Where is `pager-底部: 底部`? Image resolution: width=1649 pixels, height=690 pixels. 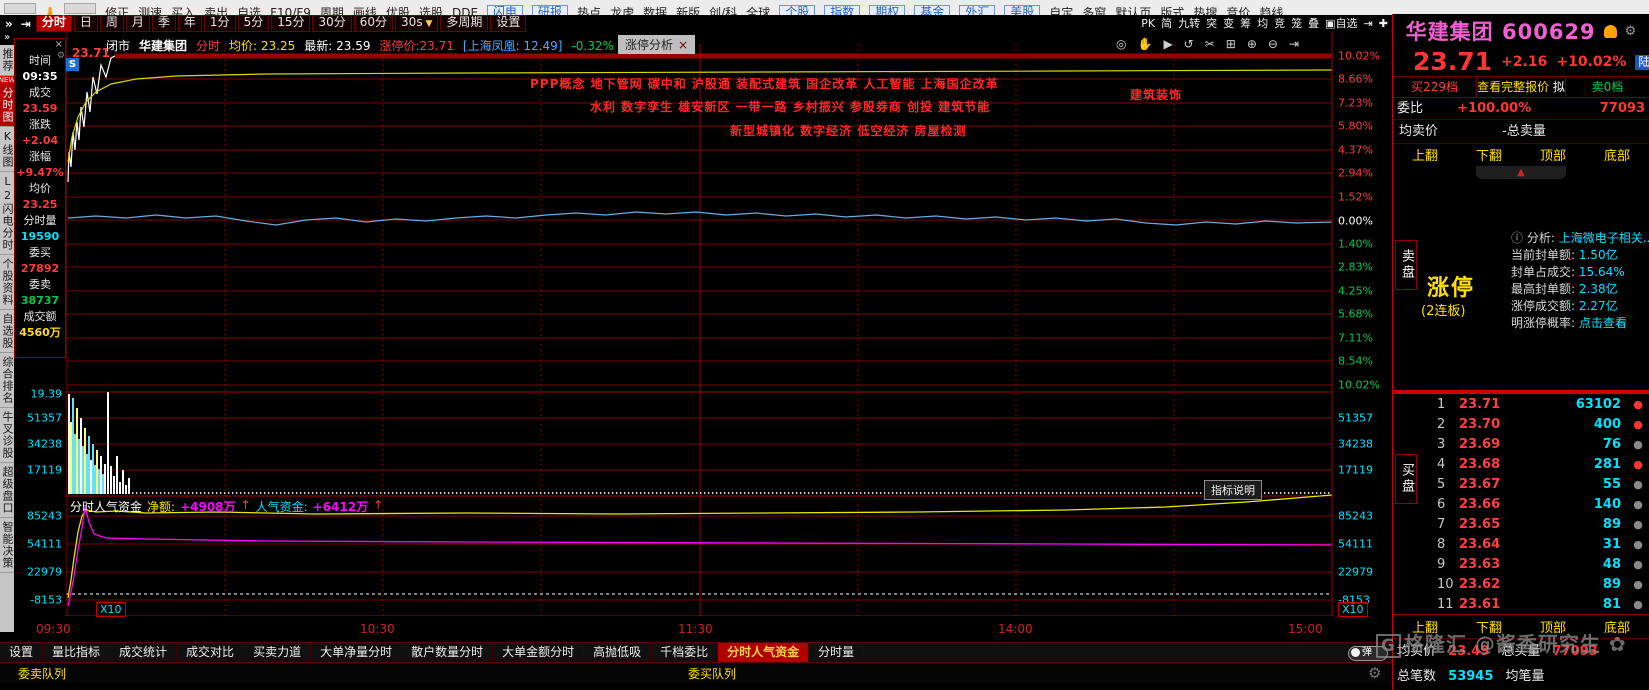
pager-底部: 底部 is located at coordinates (1616, 628).